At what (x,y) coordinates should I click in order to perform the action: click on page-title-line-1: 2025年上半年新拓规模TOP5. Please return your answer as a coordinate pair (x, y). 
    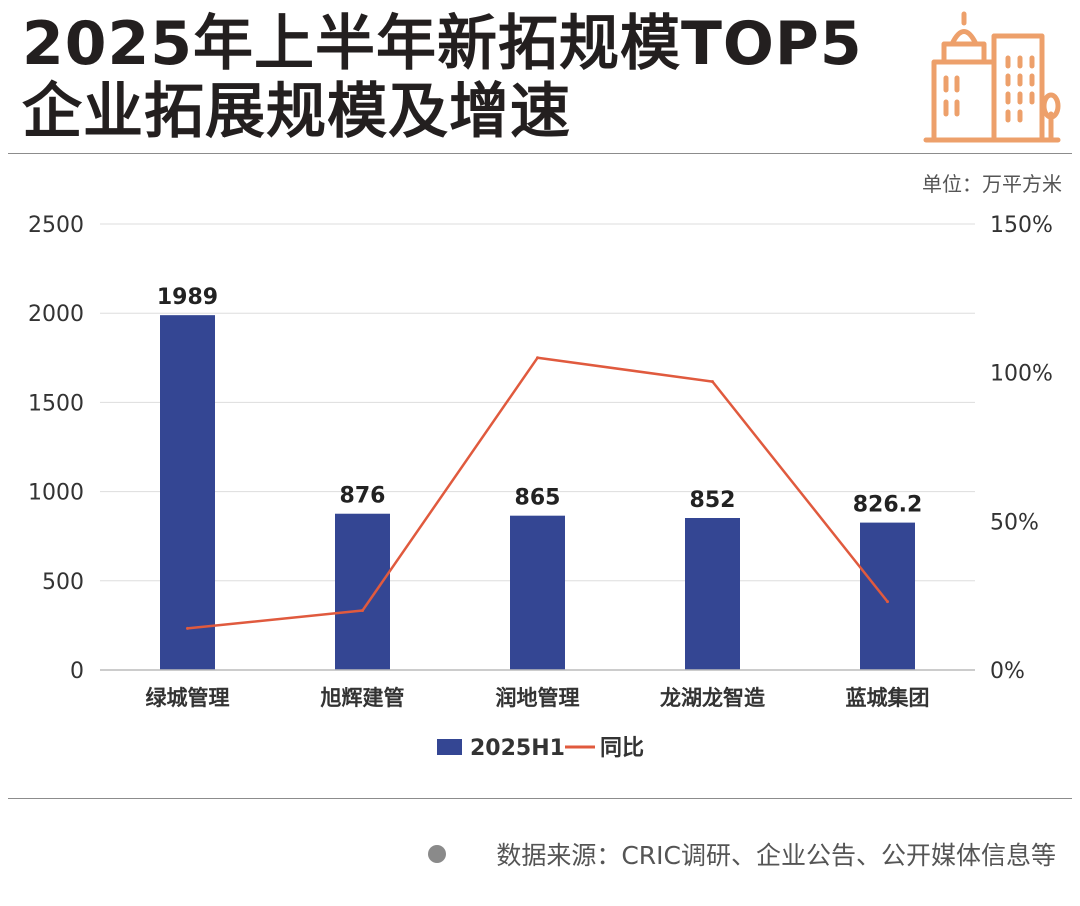
    Looking at the image, I should click on (442, 44).